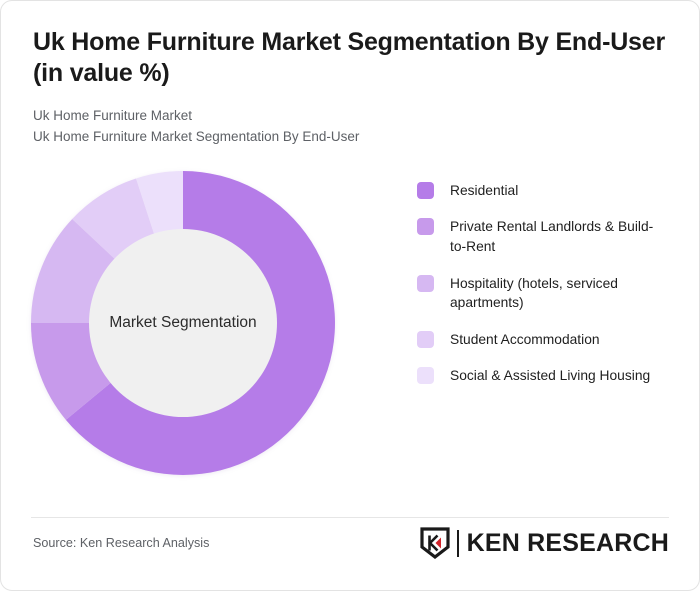  Describe the element at coordinates (121, 543) in the screenshot. I see `source-text: Source: Ken Research Analysis` at that location.